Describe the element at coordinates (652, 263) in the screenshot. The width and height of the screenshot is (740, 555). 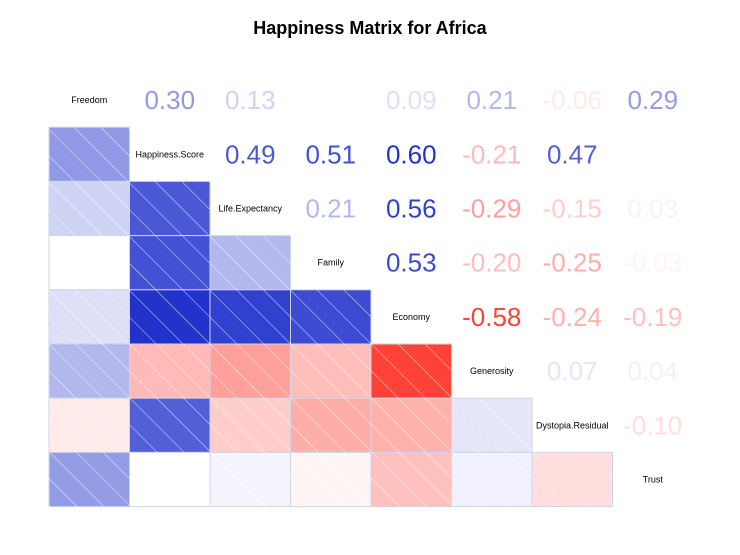
I see `coefficient-Family-Trust: -0.03` at that location.